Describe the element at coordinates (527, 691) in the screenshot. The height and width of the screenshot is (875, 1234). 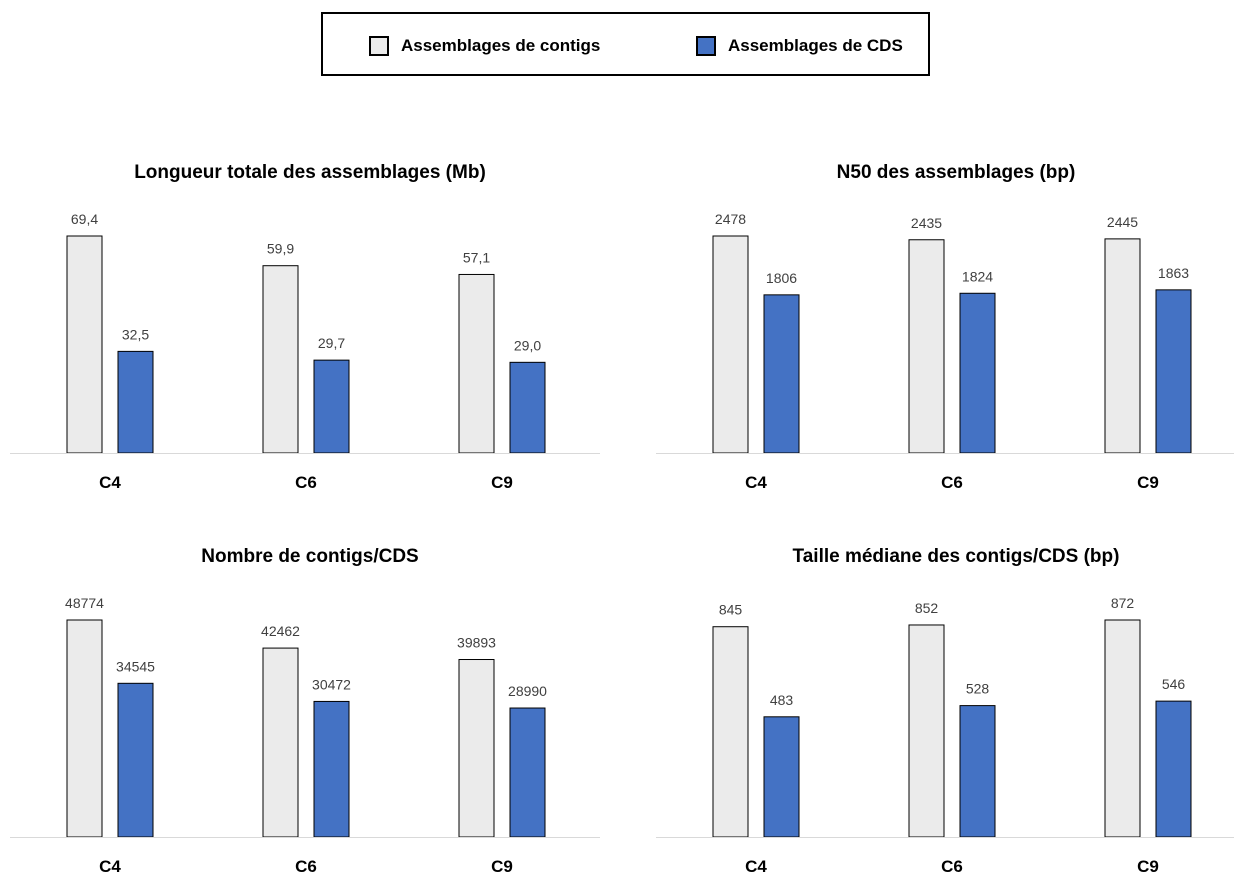
I see `data-label-cds-c9: 28990` at that location.